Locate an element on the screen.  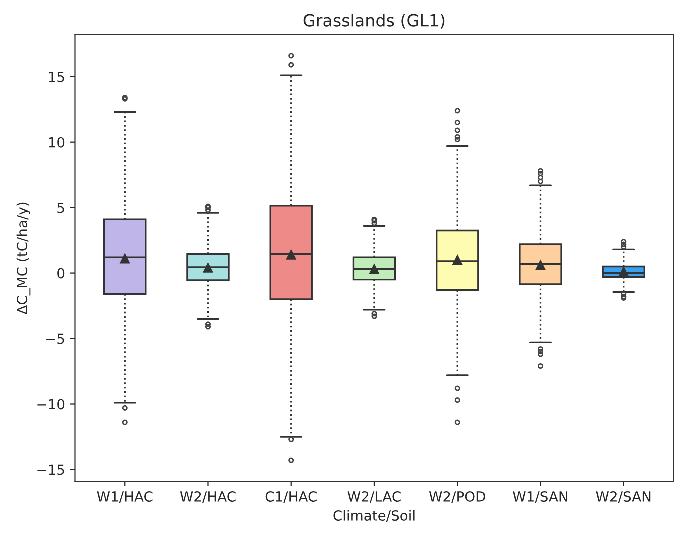
x-tick-label: W2/POD is located at coordinates (457, 497).